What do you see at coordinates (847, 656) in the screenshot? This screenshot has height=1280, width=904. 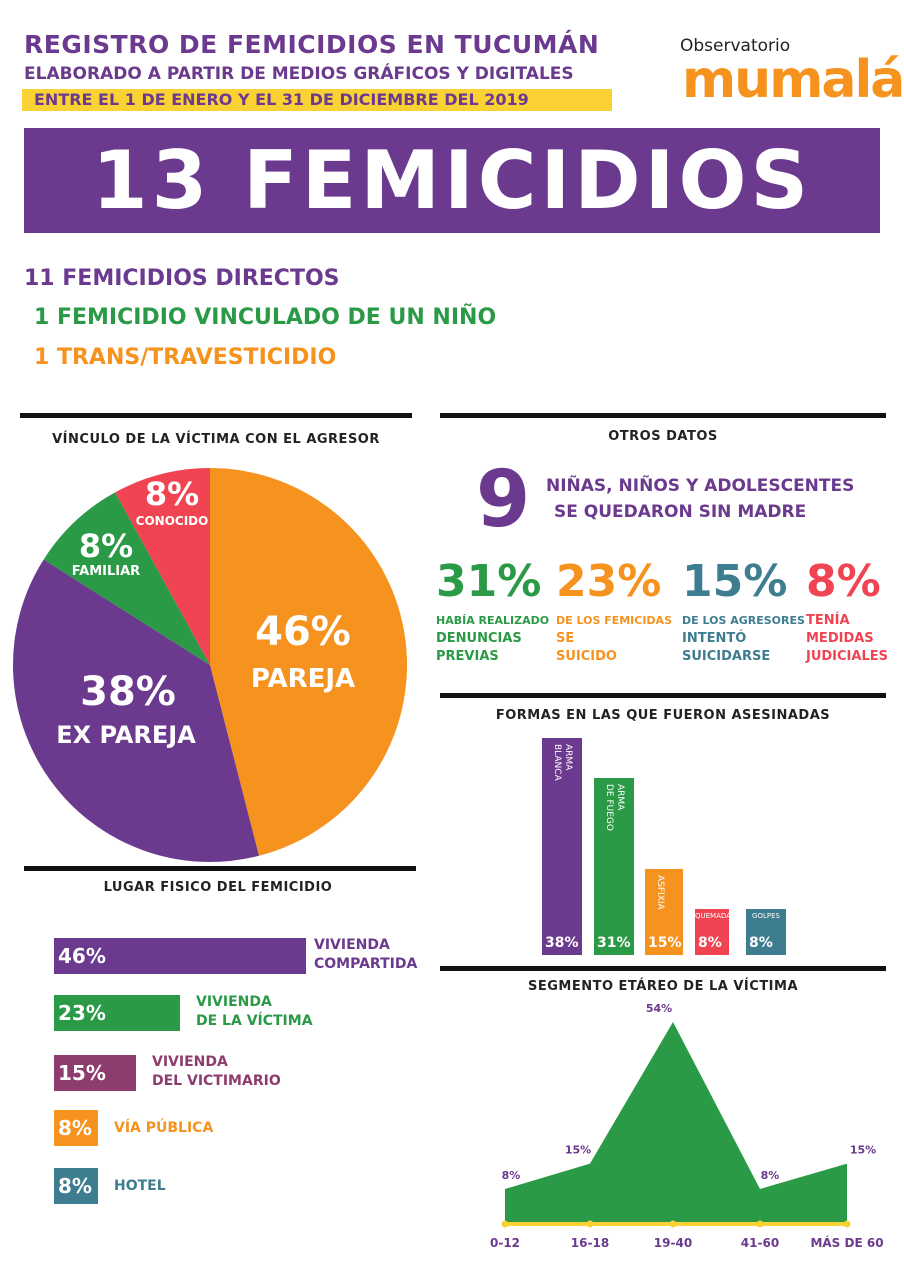 I see `stat-label-line: JUDICIALES` at bounding box center [847, 656].